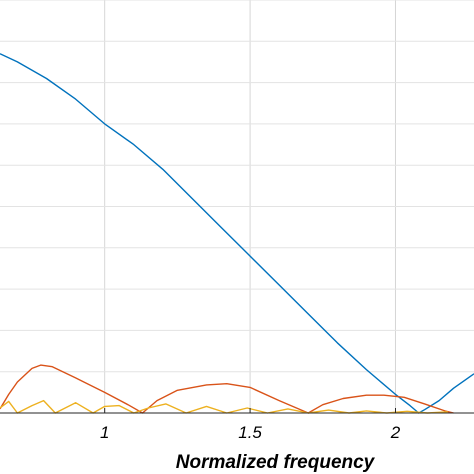 This screenshot has width=474, height=474. Describe the element at coordinates (237, 411) in the screenshot. I see `axes` at that location.